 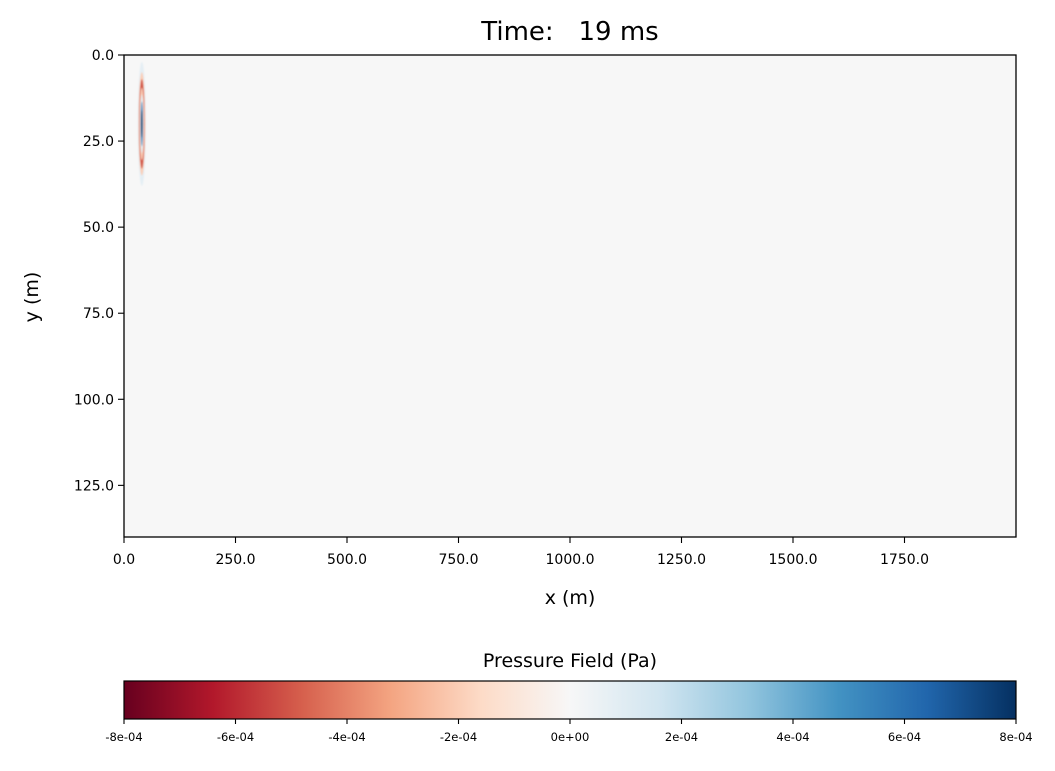 I want to click on colorbar-tick-label: -8e-04, so click(x=123, y=737).